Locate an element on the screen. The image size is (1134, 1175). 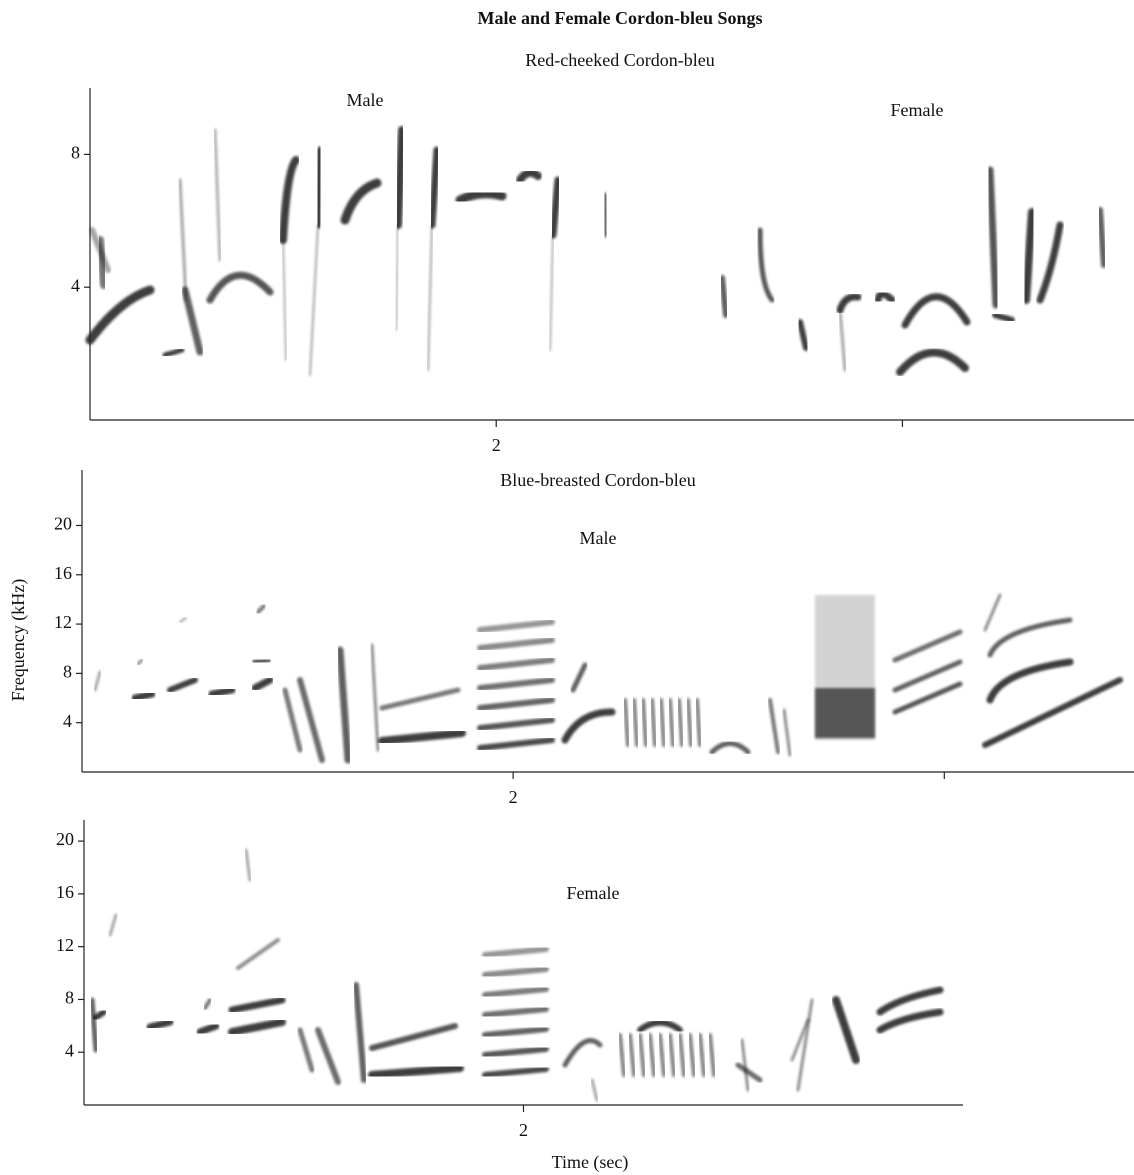
annotation: Female is located at coordinates (593, 893).